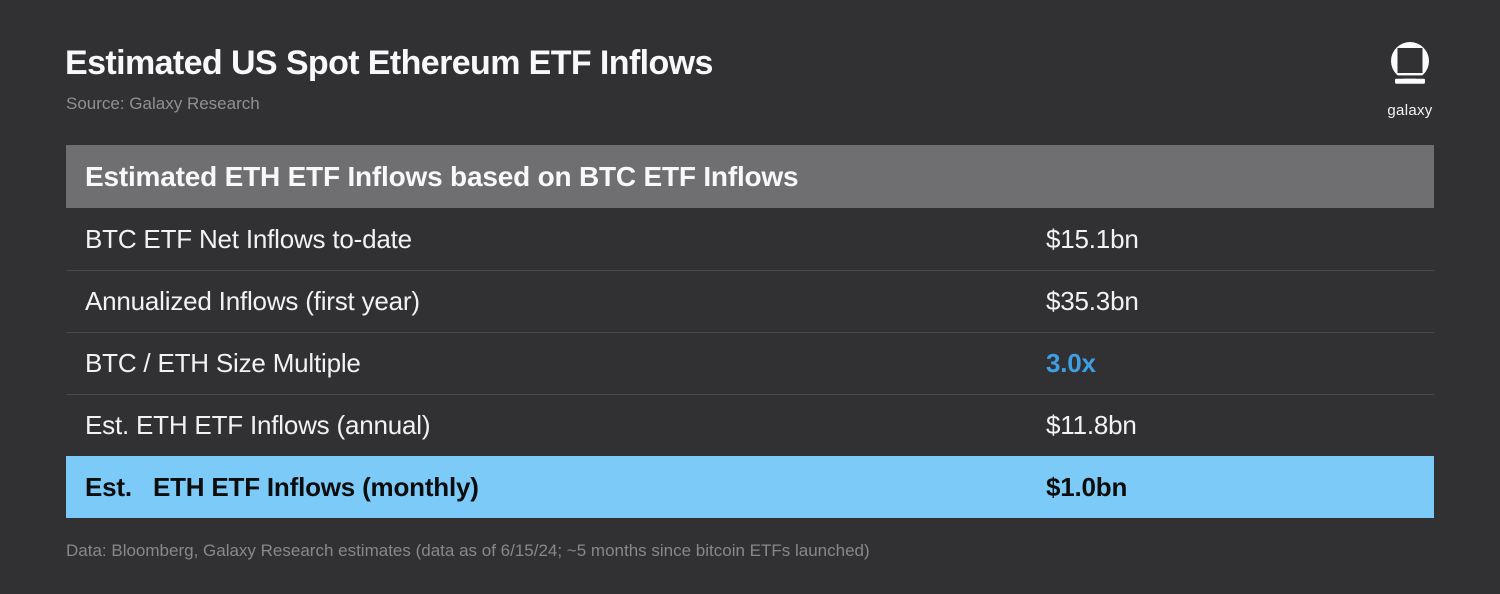  I want to click on row-label: Est. ETH ETF Inflows (monthly), so click(282, 486).